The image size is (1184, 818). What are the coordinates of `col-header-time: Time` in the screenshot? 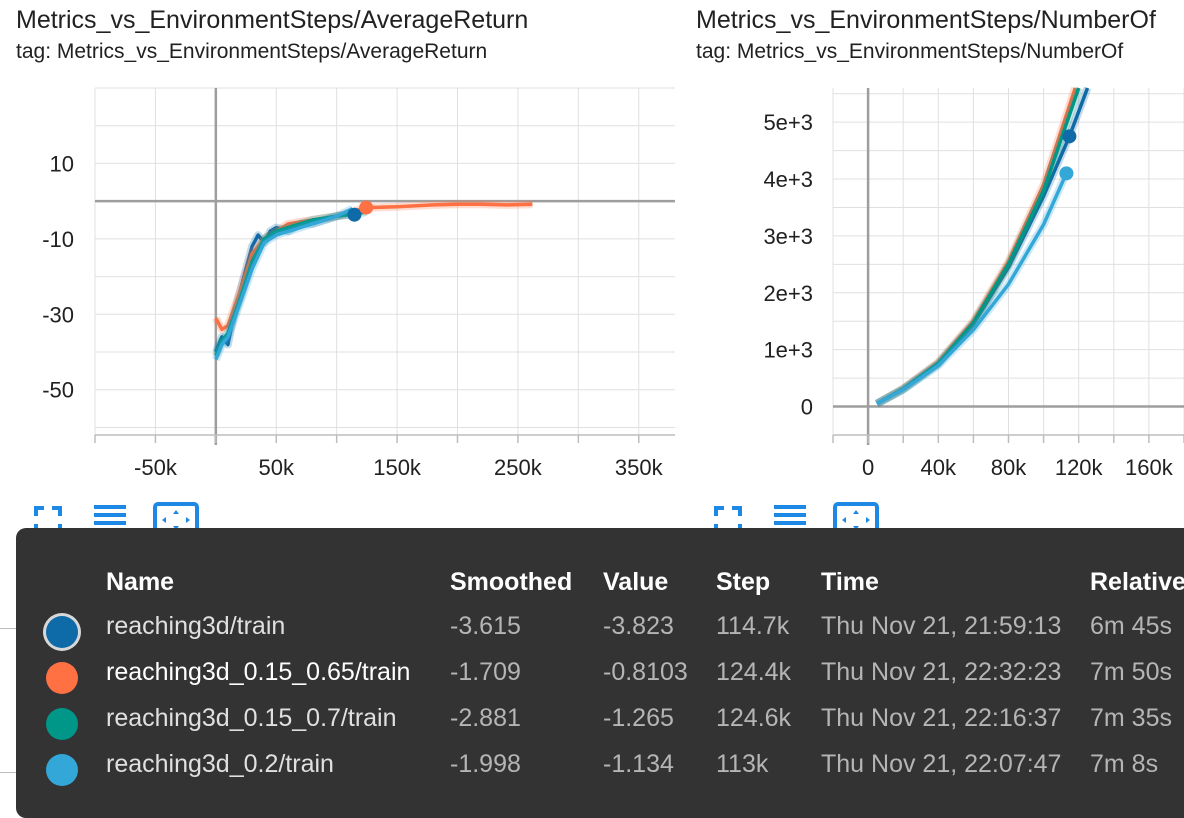 It's located at (850, 582).